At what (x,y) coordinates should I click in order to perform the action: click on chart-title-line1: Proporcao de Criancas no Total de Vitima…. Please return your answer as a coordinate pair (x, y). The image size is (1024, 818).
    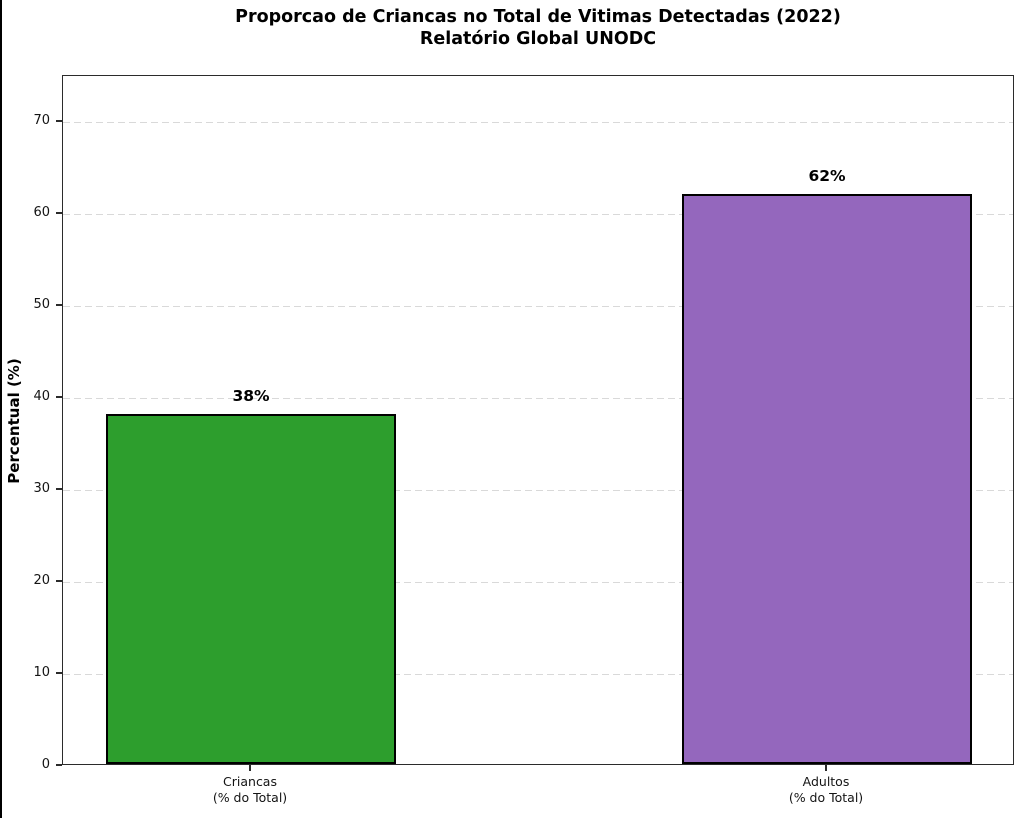
    Looking at the image, I should click on (538, 17).